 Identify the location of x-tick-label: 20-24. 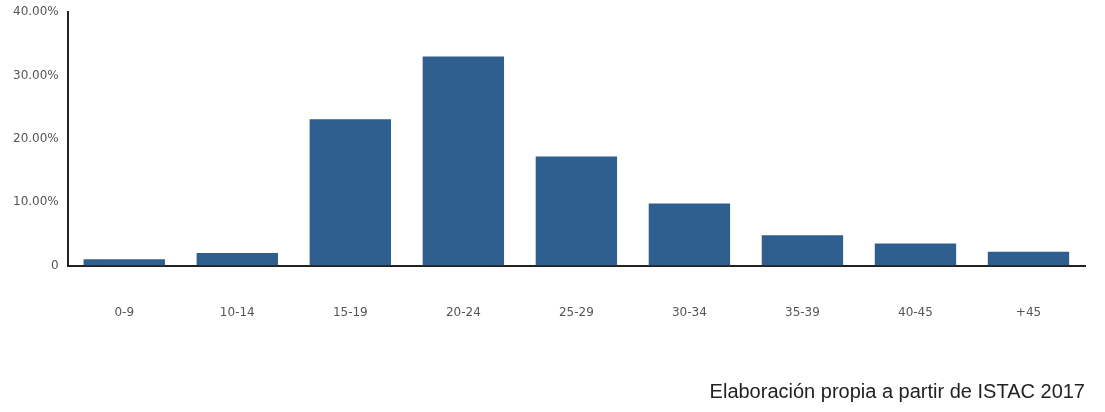
(463, 311).